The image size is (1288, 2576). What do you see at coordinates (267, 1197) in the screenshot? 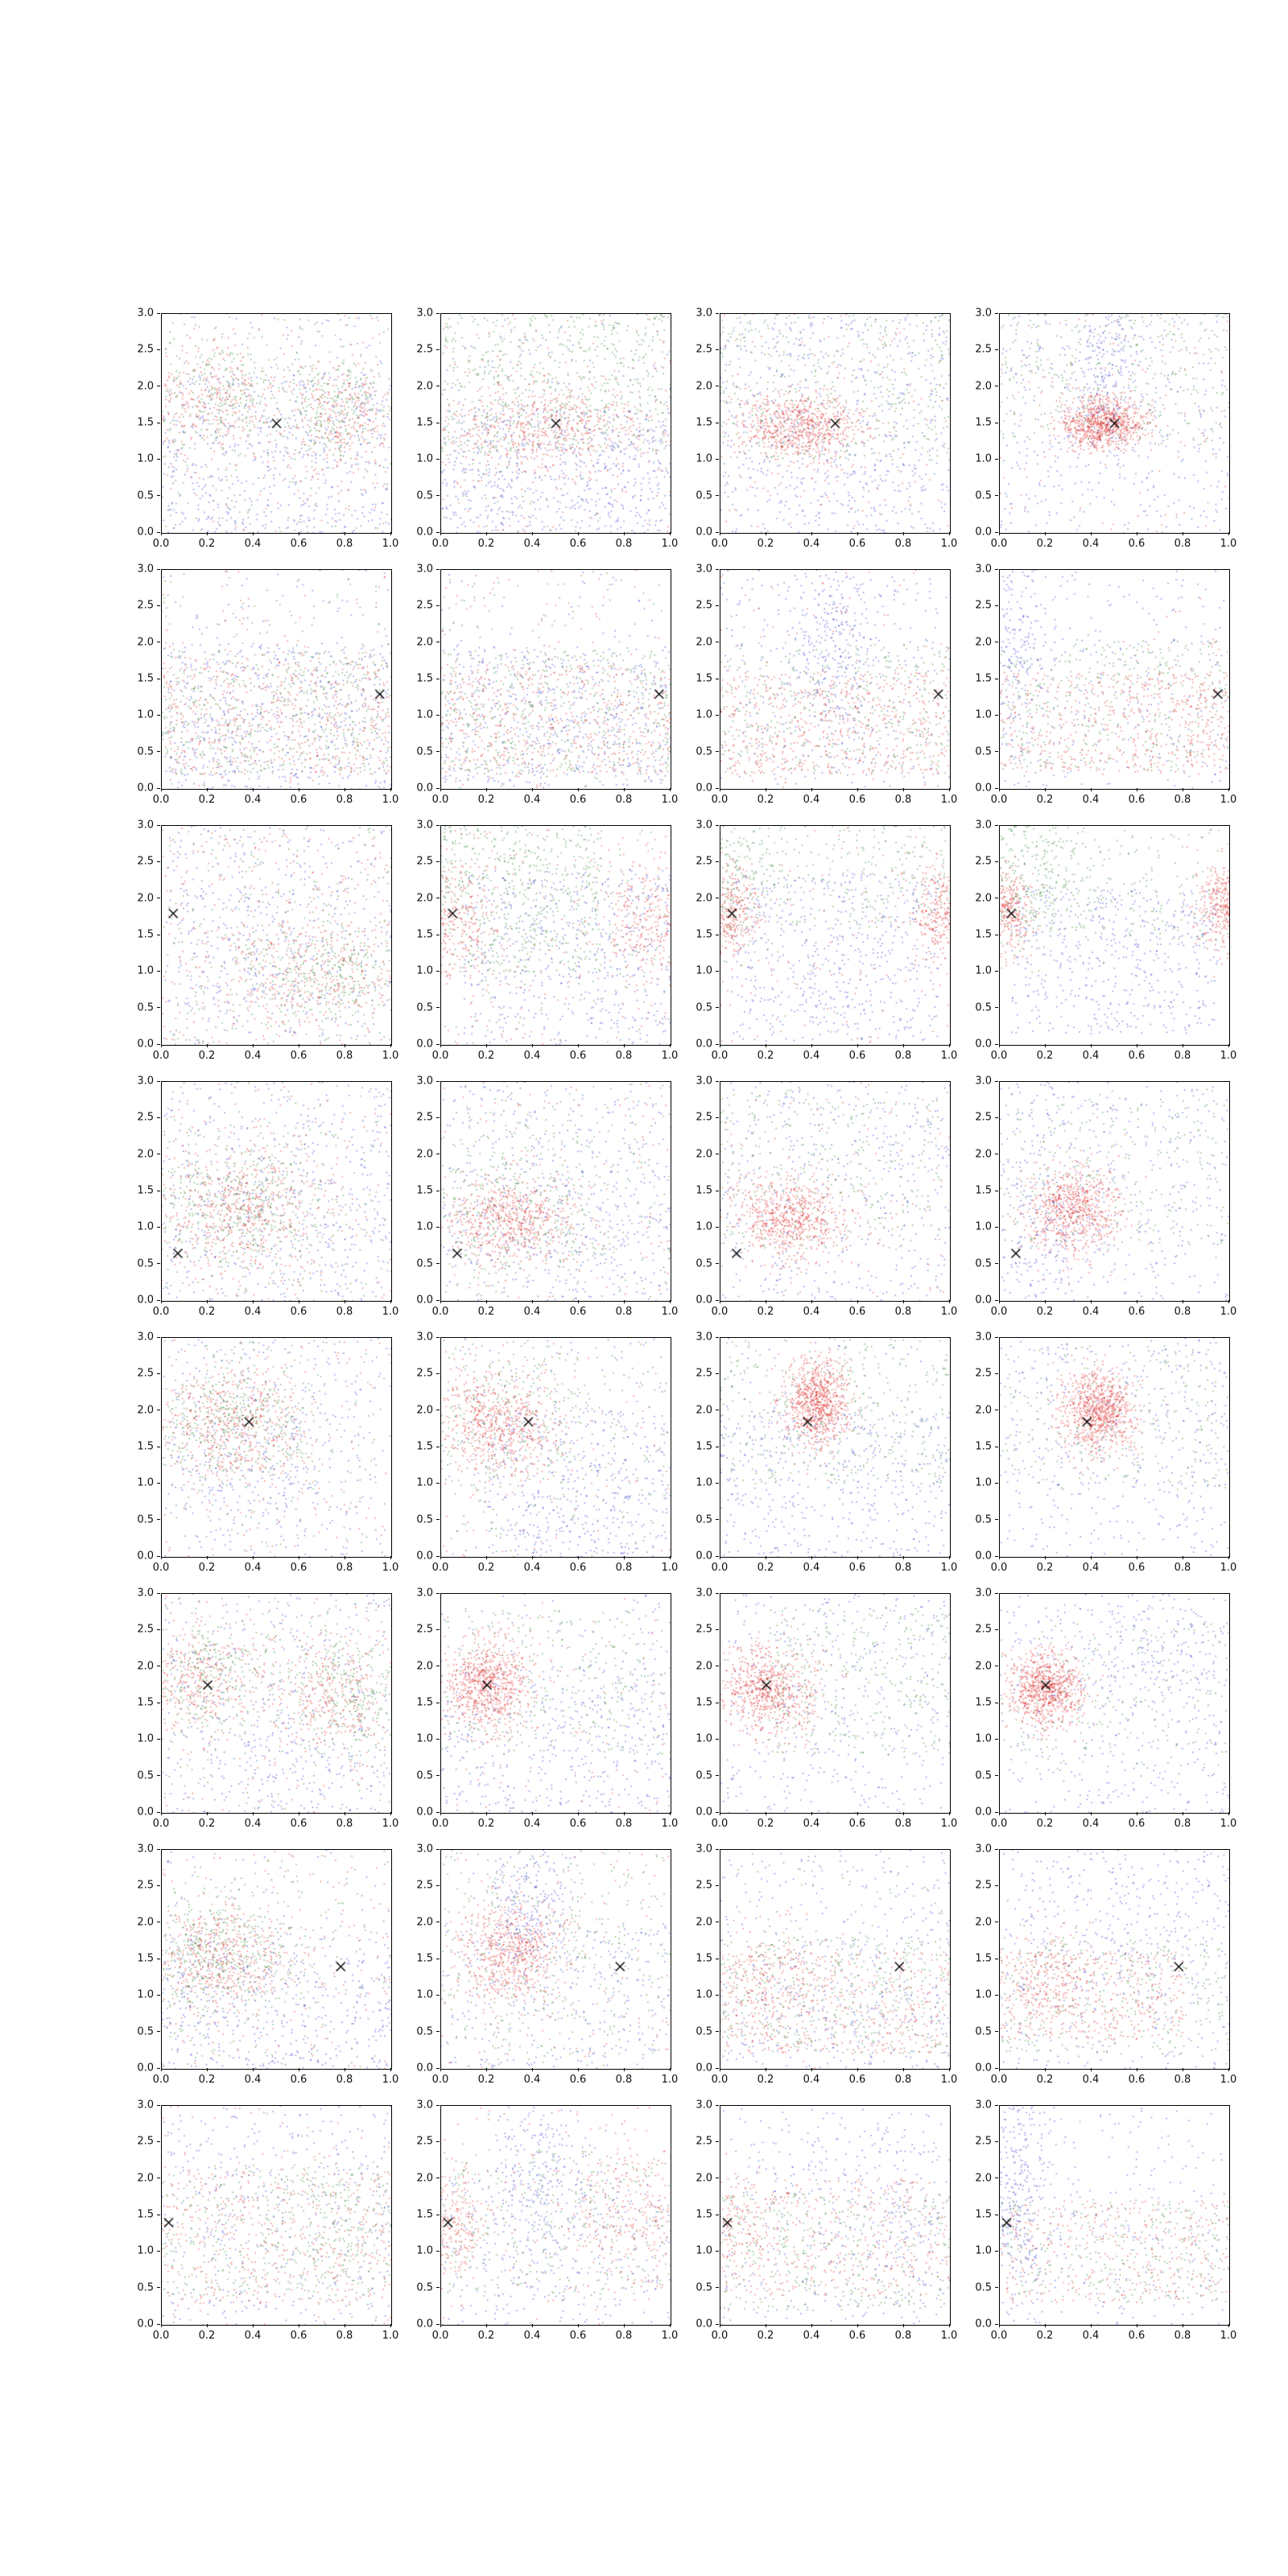
I see `subplot-r4c1: 0.0 0.2 0.4 0.6 0.8 1.0 0.0 0.5 1.0 1.5 2.0 2.5 3.0` at bounding box center [267, 1197].